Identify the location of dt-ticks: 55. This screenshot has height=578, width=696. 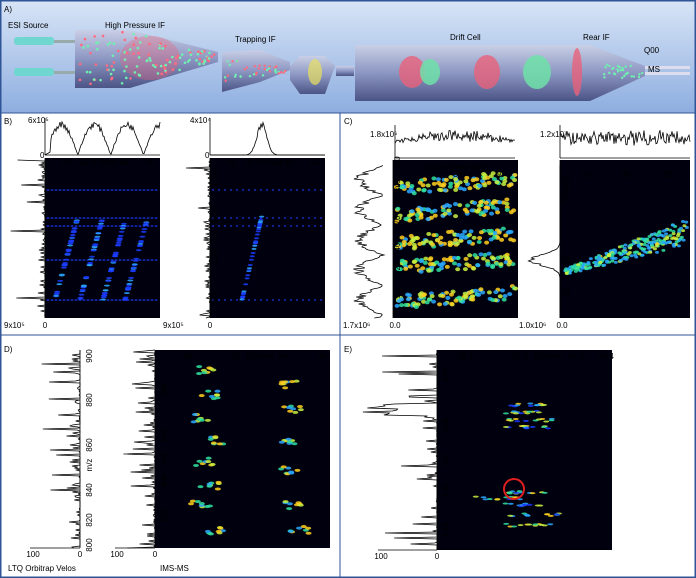
(150, 162).